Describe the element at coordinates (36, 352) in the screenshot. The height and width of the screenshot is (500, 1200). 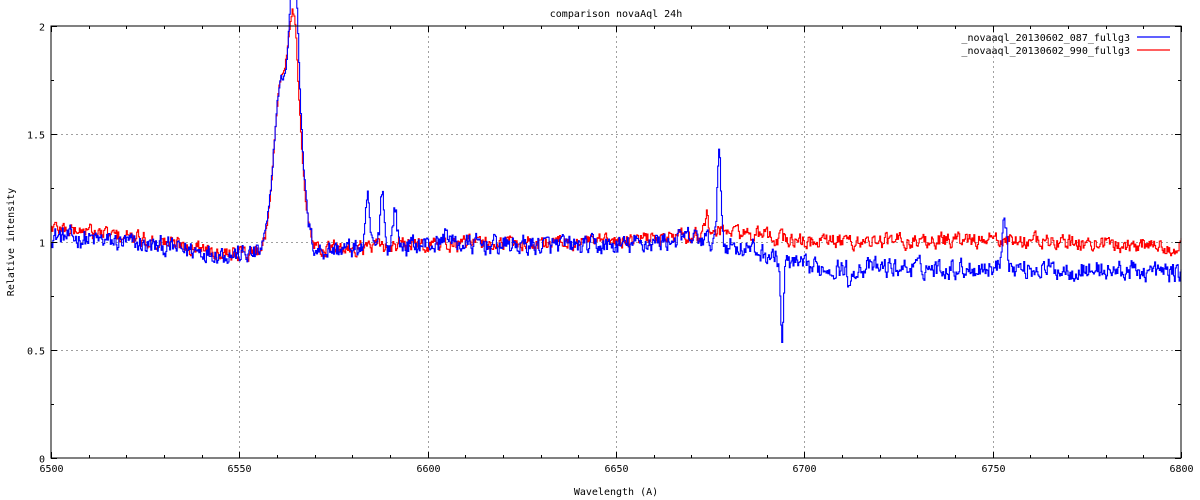
I see `y-tick-label: 0.5` at that location.